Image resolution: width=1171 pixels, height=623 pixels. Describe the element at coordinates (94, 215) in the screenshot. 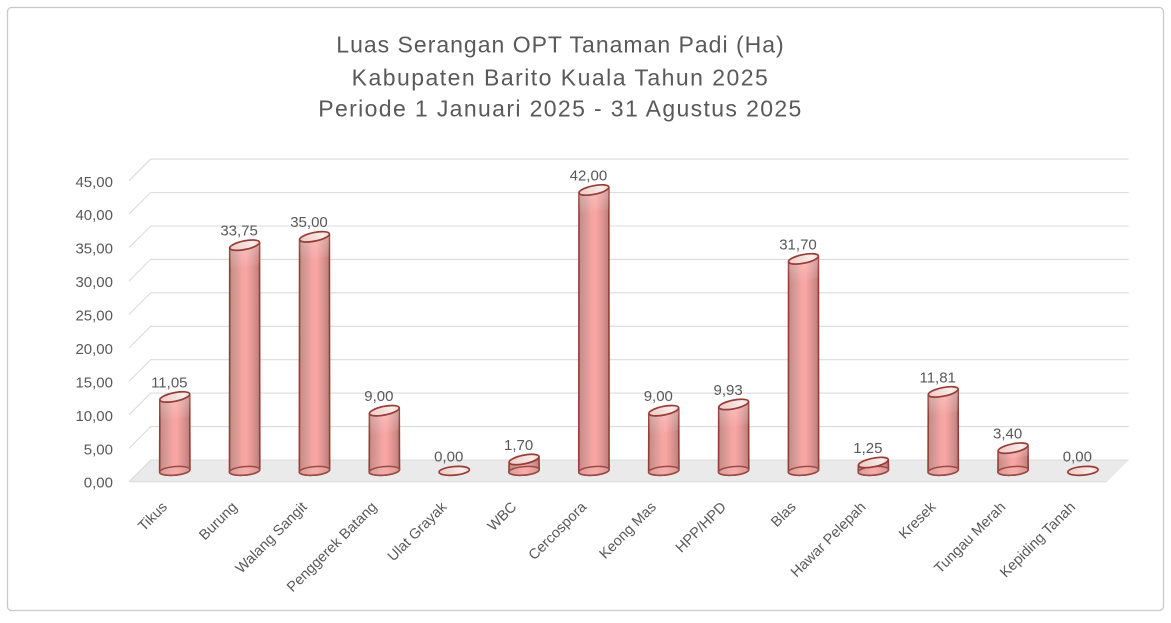

I see `svg-text: 40,00` at that location.